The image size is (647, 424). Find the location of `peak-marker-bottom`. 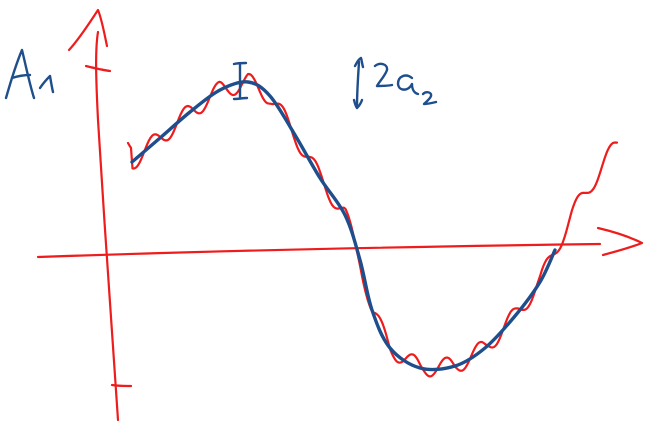

peak-marker-bottom is located at coordinates (240, 98).